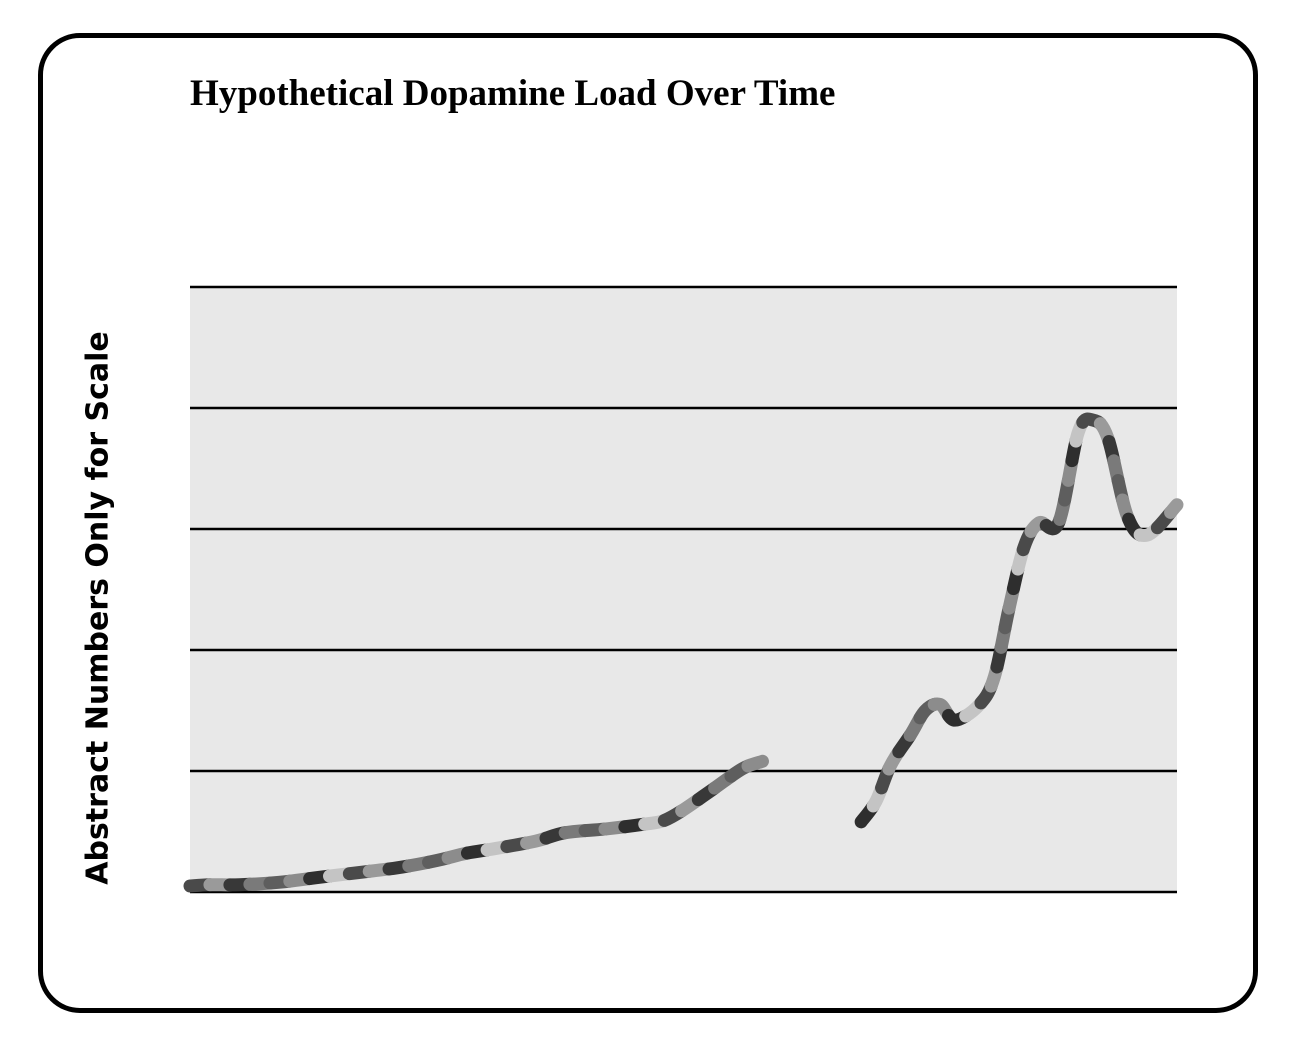 This screenshot has height=1046, width=1300. I want to click on chart-title: Hypothetical Dopamine Load Over Time, so click(513, 93).